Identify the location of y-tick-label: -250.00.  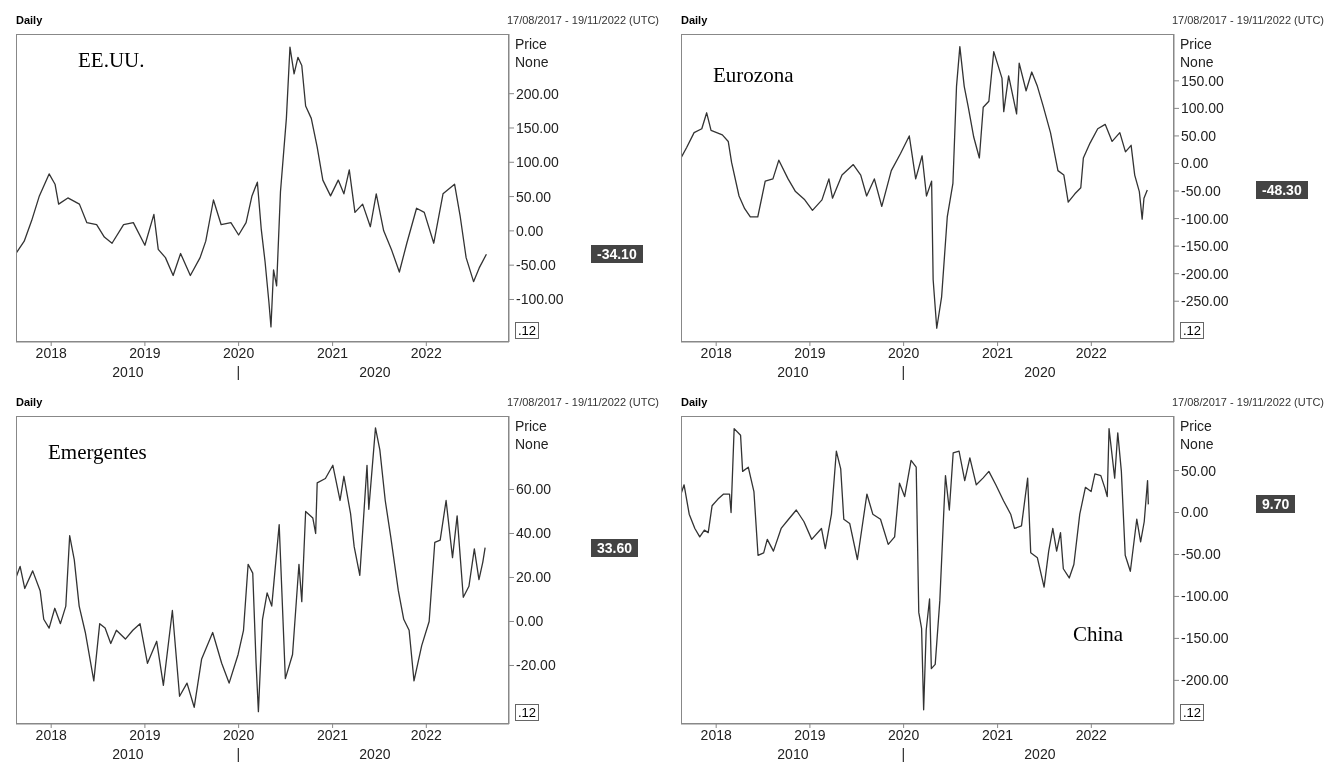
(1205, 301).